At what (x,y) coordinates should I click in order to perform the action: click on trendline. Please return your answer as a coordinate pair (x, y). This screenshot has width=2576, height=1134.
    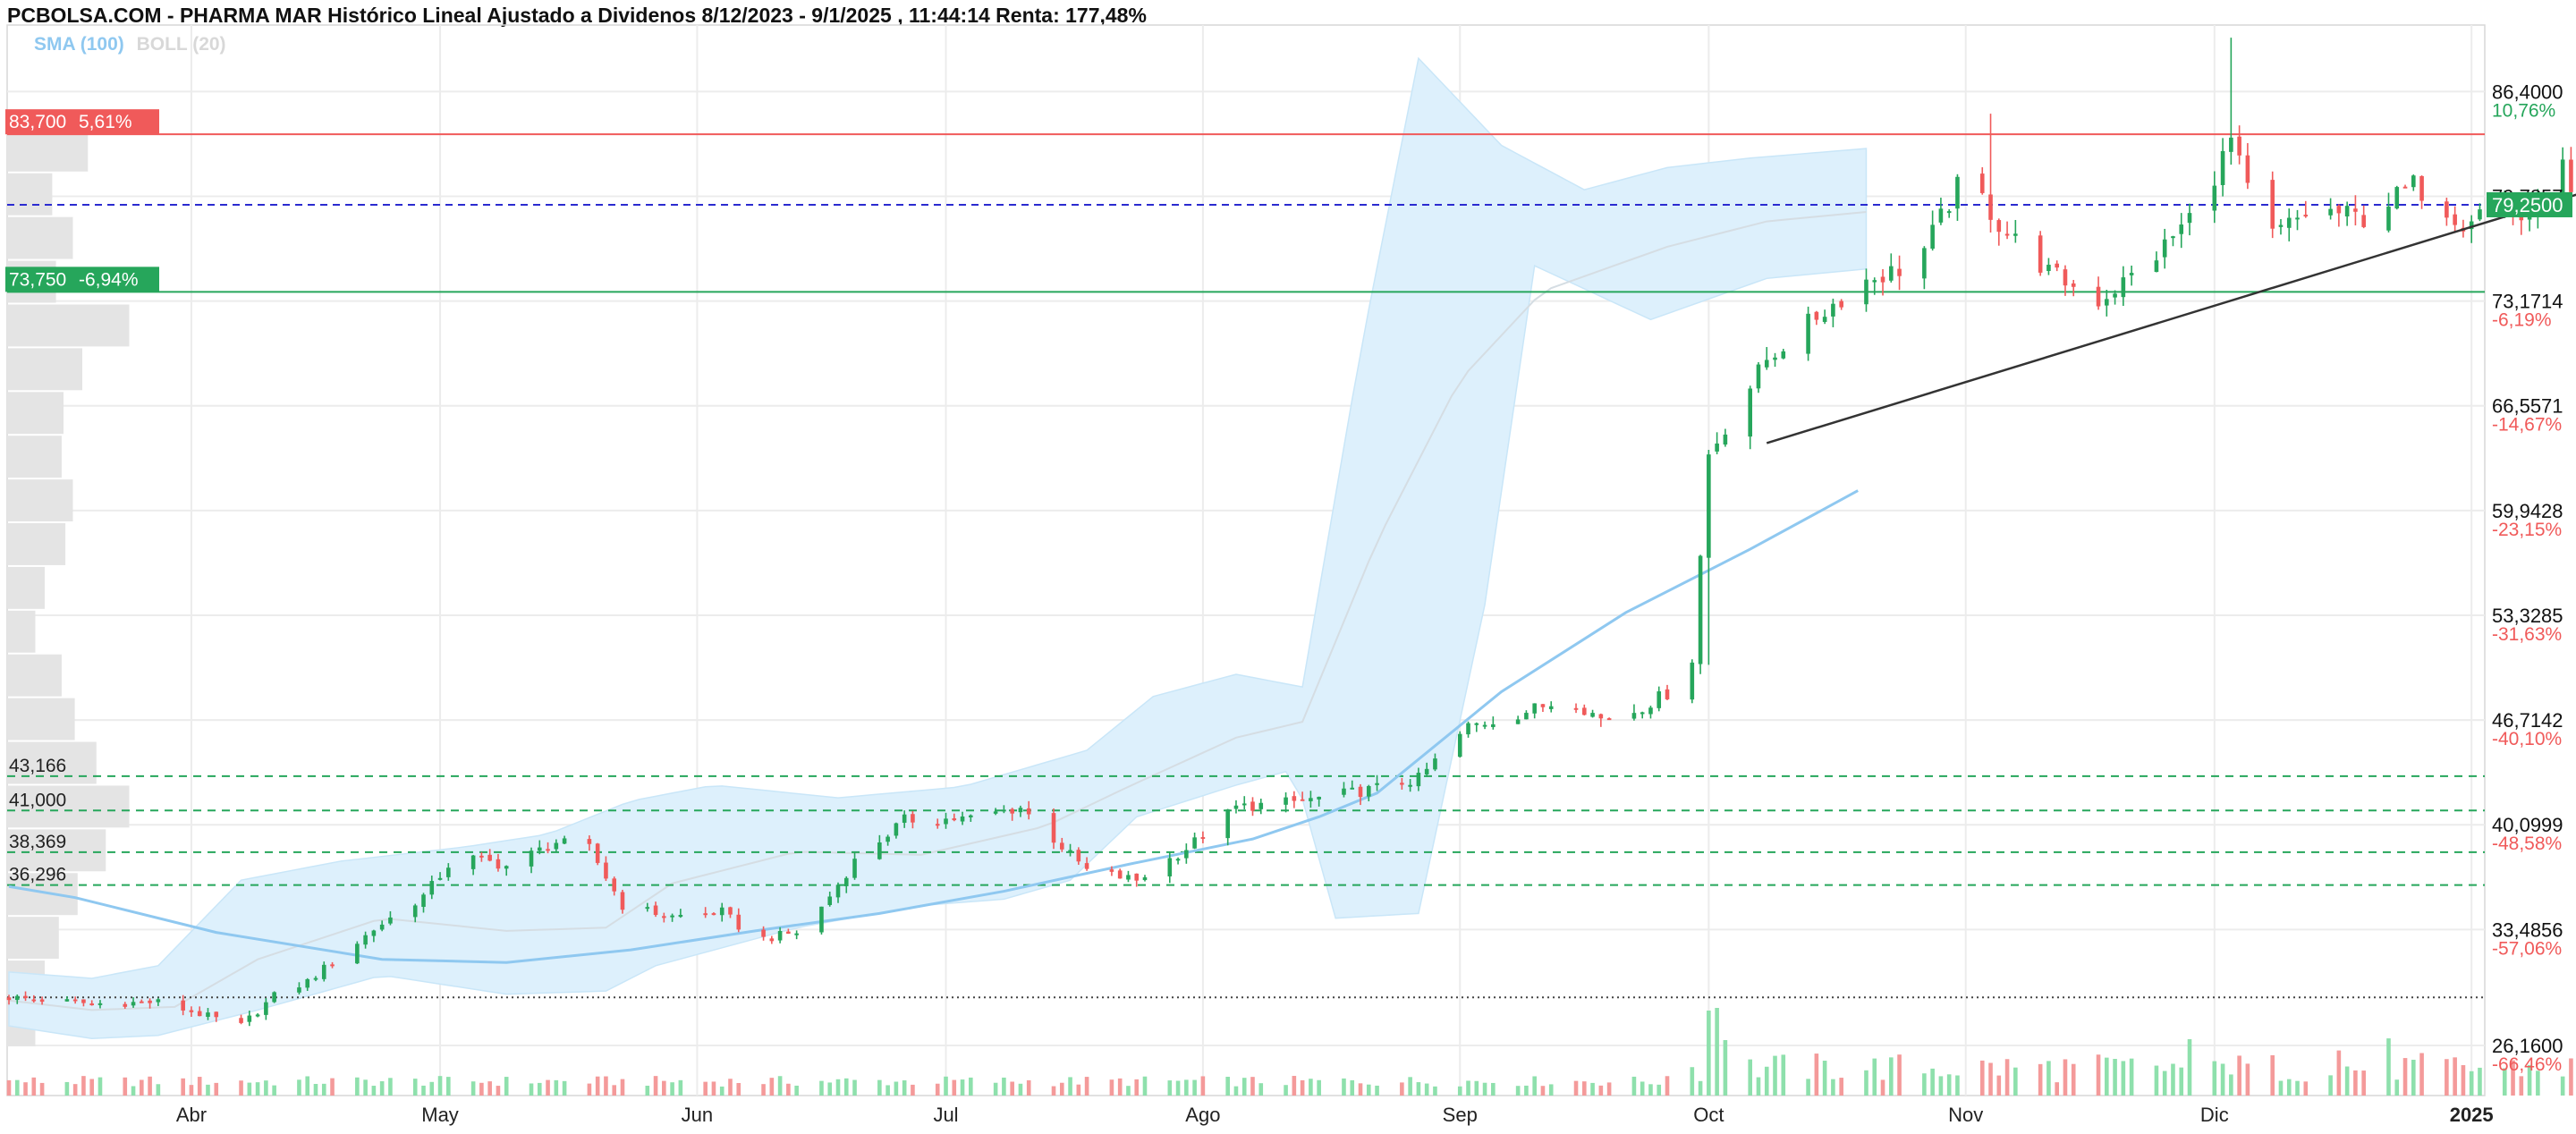
    Looking at the image, I should click on (2171, 318).